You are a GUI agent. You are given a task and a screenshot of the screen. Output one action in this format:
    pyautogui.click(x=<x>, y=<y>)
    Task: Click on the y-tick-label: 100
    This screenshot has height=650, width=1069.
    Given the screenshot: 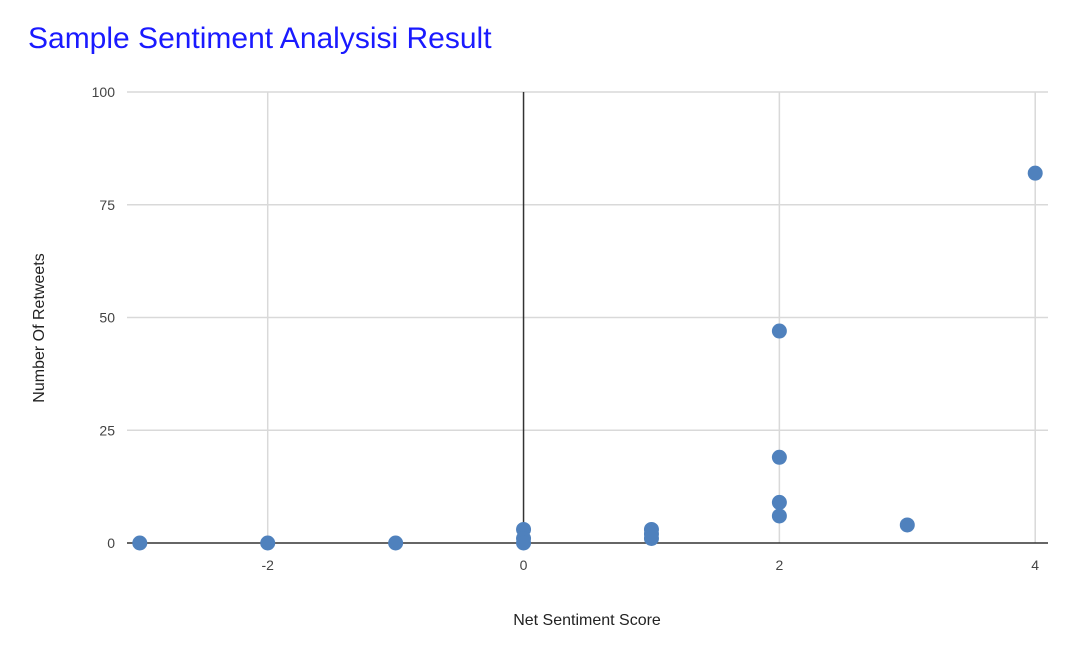 What is the action you would take?
    pyautogui.click(x=104, y=92)
    